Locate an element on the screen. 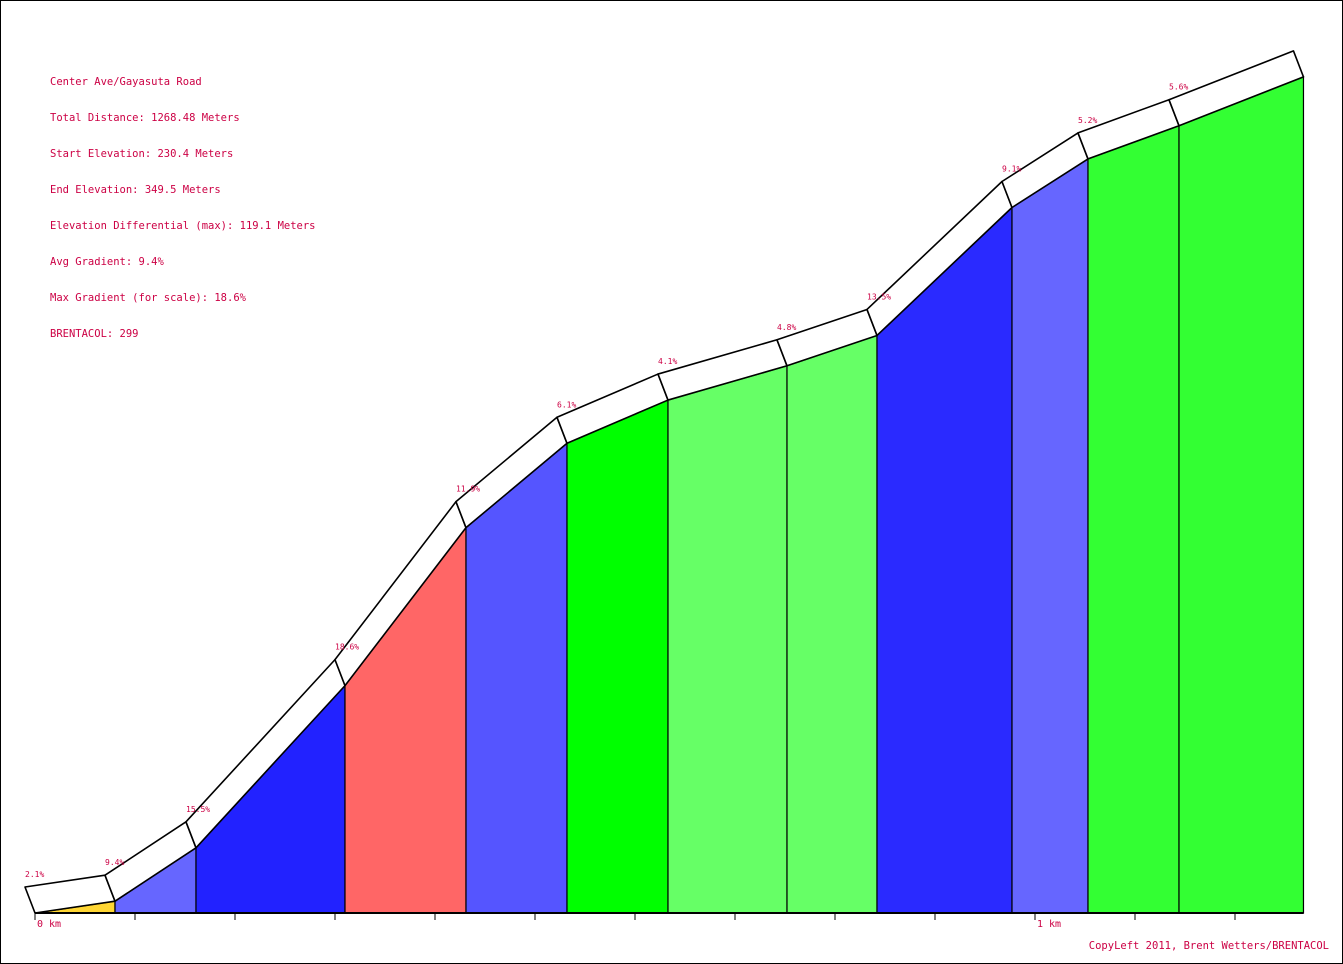  x-axis: 0 km 1 km is located at coordinates (669, 921).